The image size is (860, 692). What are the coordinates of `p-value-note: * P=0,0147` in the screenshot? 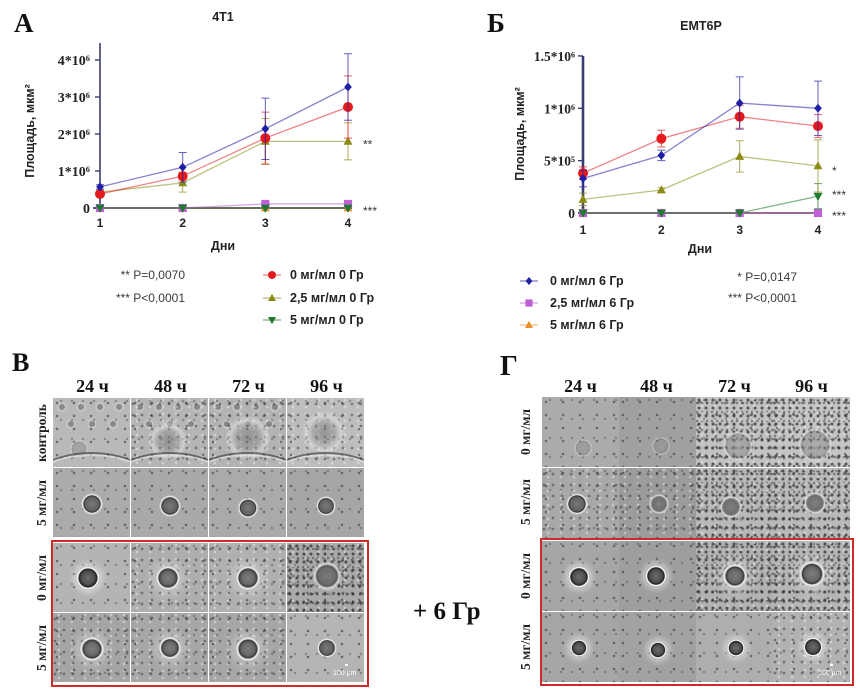 It's located at (767, 277).